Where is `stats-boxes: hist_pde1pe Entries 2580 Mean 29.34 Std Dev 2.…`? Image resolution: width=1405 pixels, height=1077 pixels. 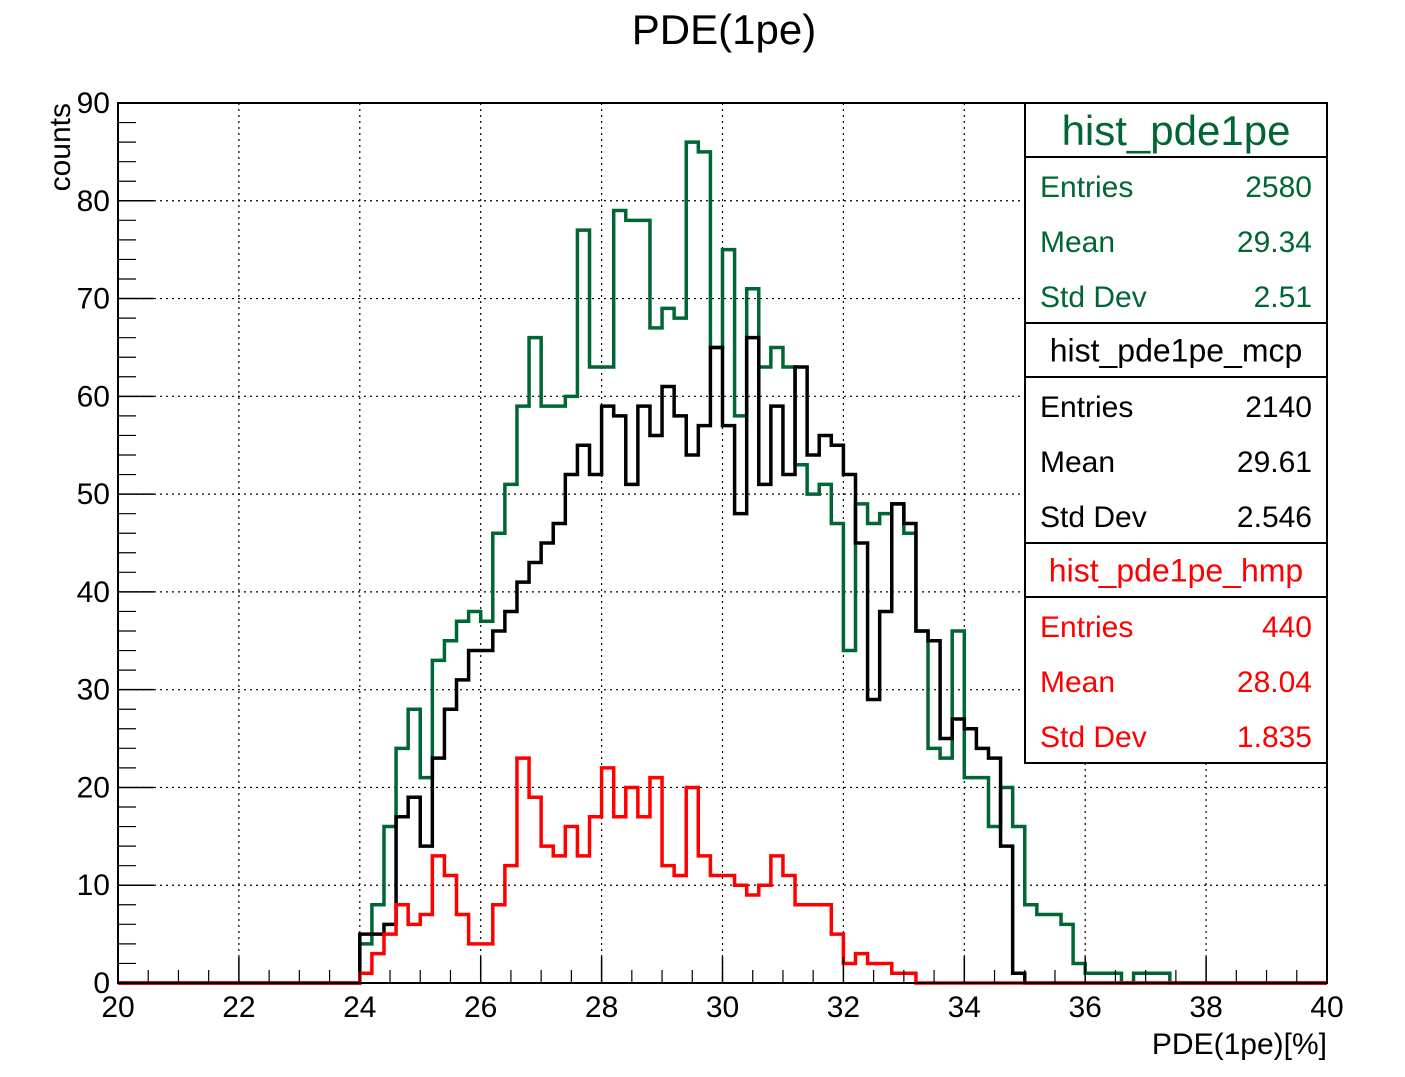
stats-boxes: hist_pde1pe Entries 2580 Mean 29.34 Std Dev 2.… is located at coordinates (1176, 433).